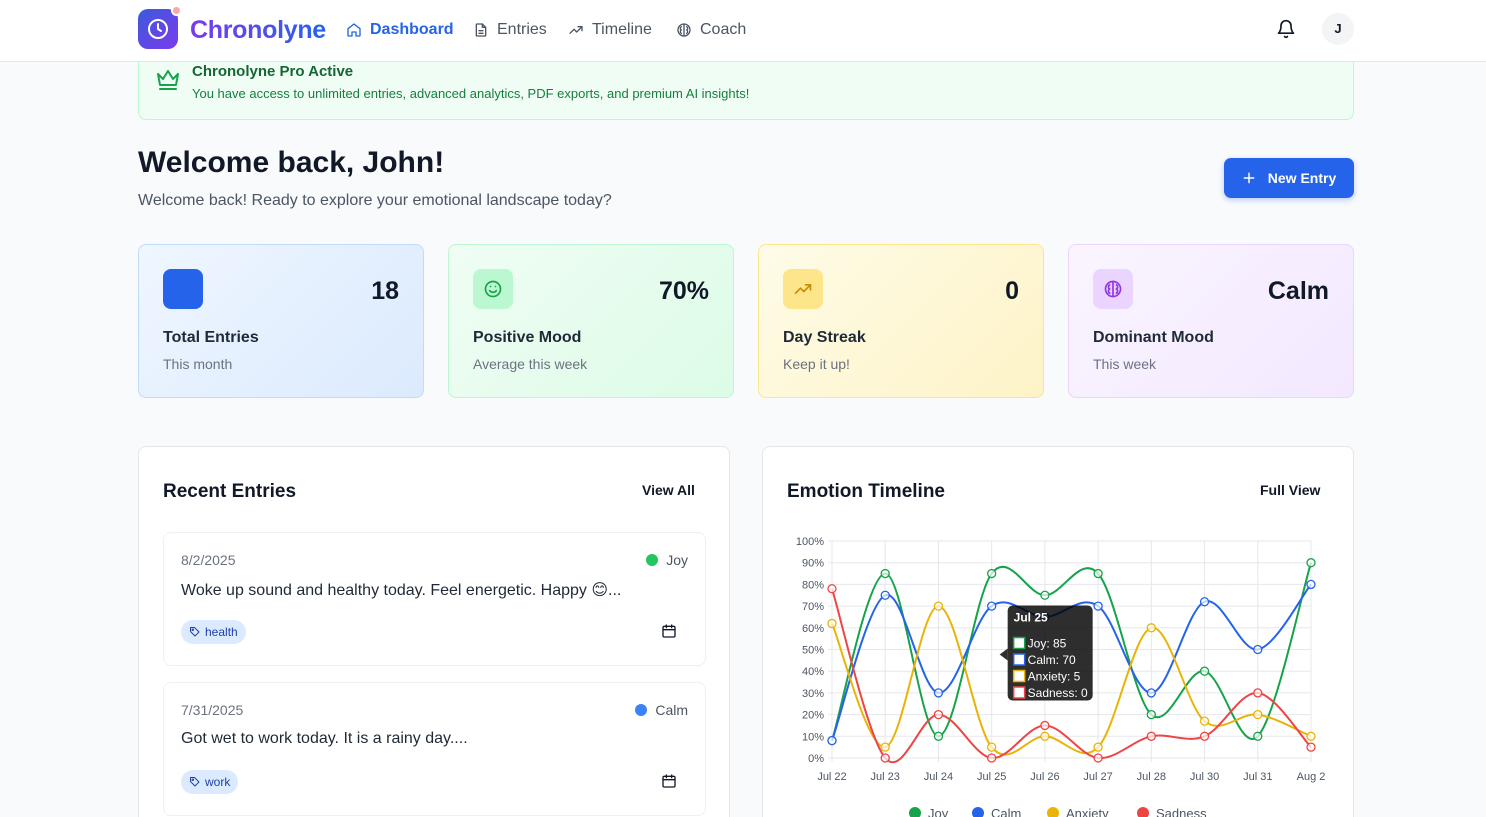 The image size is (1486, 817). Describe the element at coordinates (1003, 654) in the screenshot. I see `tooltip-arrow` at that location.